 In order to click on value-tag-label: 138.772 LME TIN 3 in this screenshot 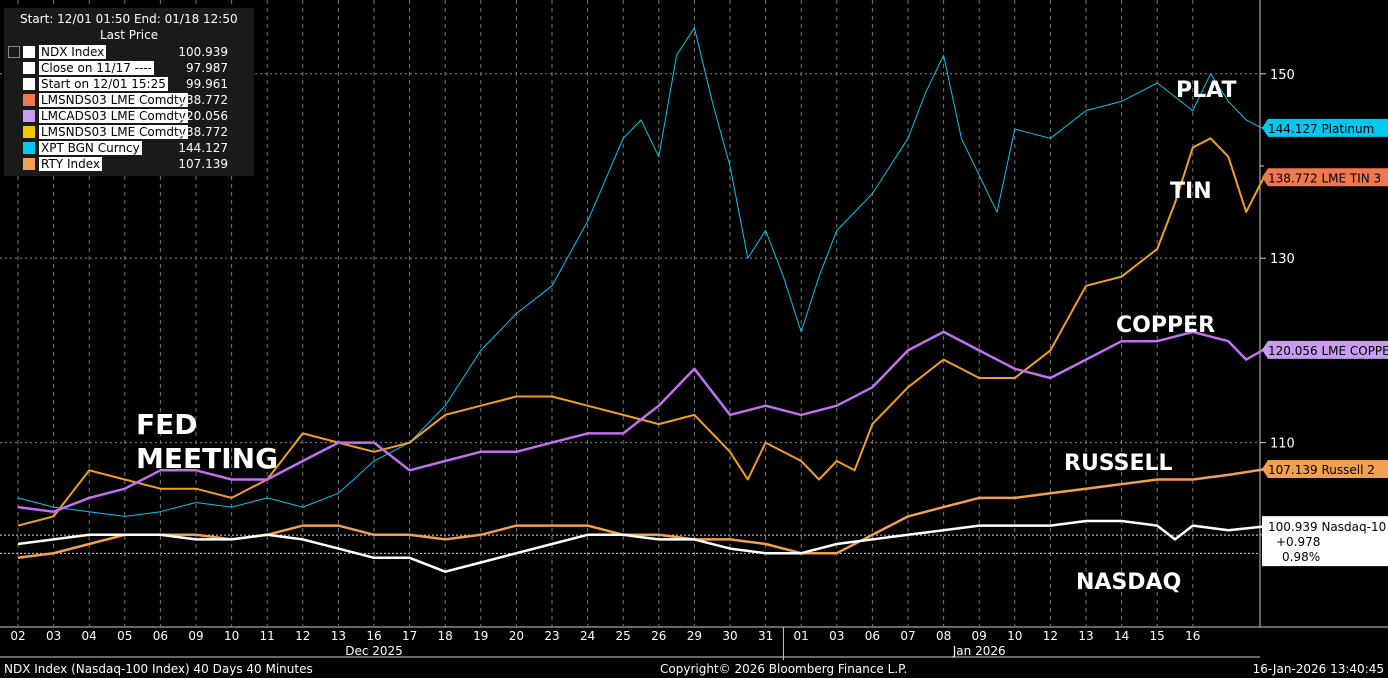, I will do `click(1324, 178)`.